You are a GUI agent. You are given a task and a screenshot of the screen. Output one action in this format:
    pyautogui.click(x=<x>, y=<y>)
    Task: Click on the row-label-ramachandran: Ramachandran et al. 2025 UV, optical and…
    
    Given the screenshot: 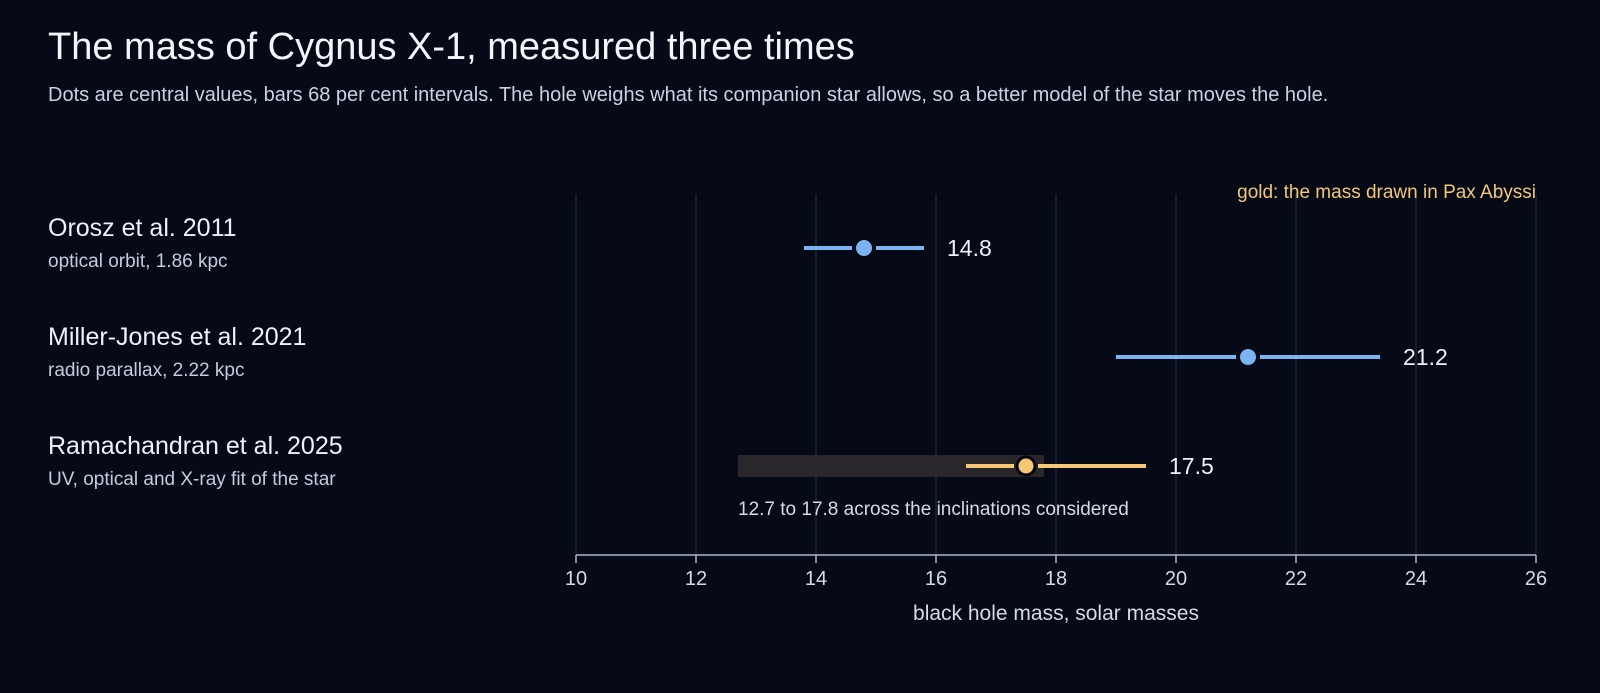 What is the action you would take?
    pyautogui.click(x=195, y=461)
    